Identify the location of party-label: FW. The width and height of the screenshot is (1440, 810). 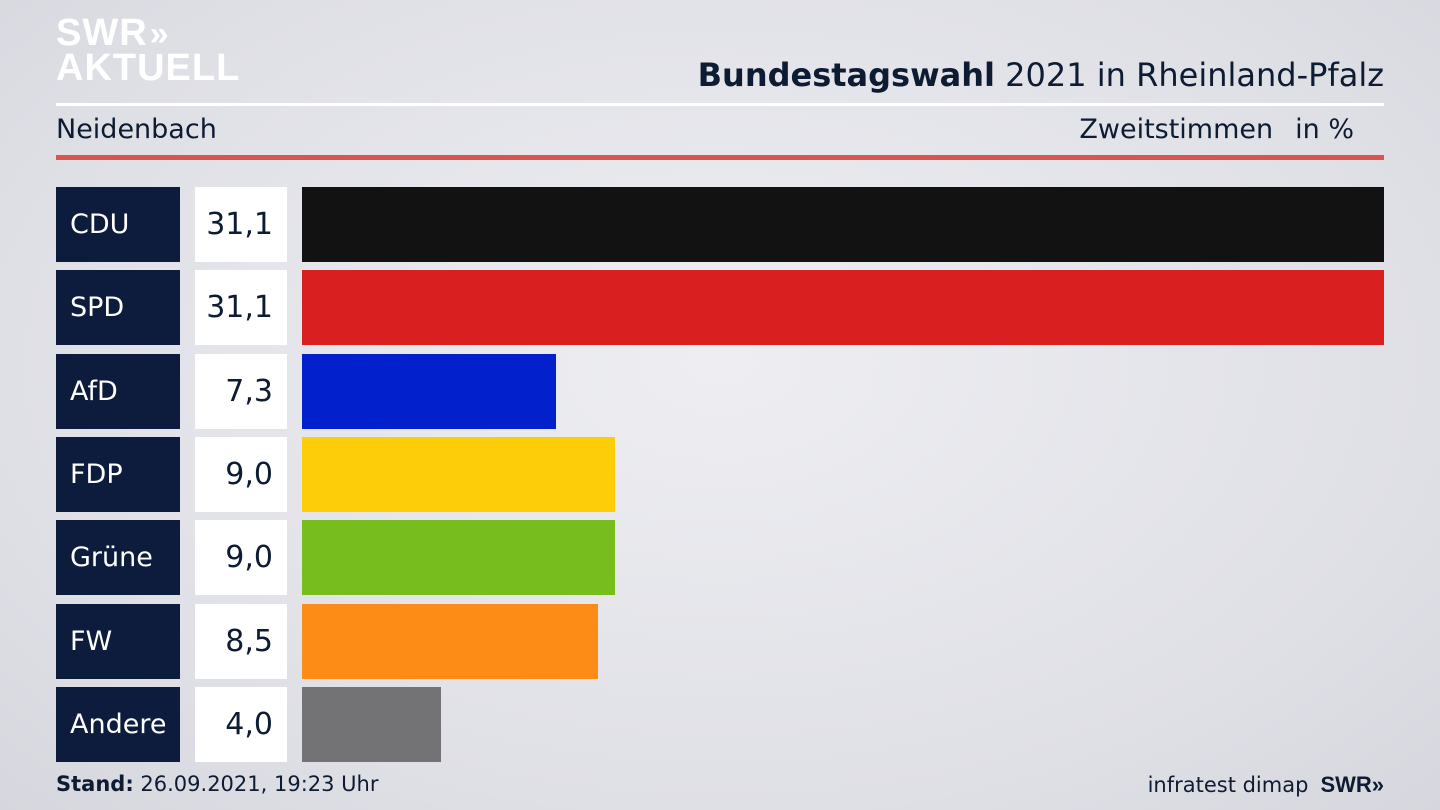
(118, 641).